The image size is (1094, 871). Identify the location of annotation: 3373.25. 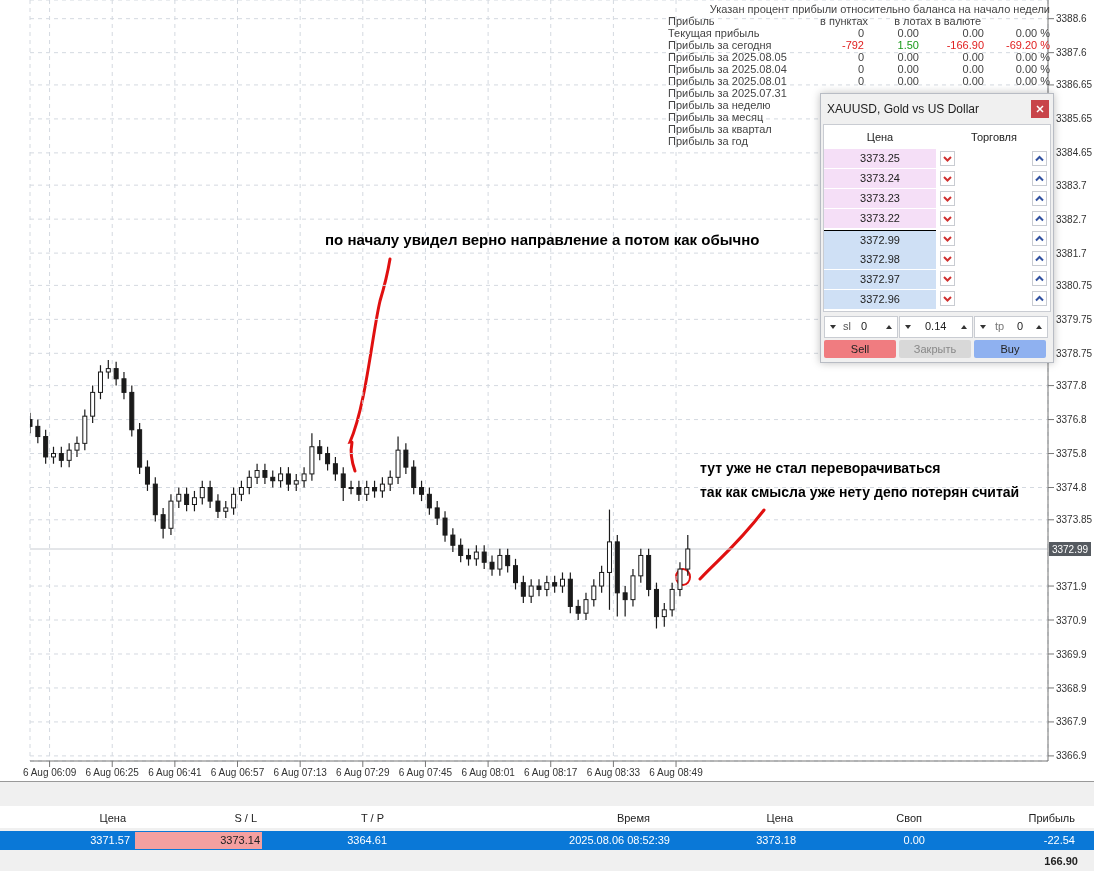
(880, 158).